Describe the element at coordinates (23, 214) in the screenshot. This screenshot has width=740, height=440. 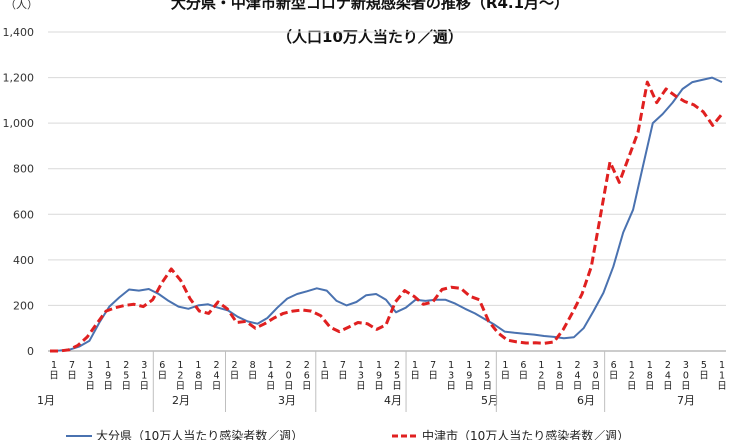
I see `y-tick-label: 600` at that location.